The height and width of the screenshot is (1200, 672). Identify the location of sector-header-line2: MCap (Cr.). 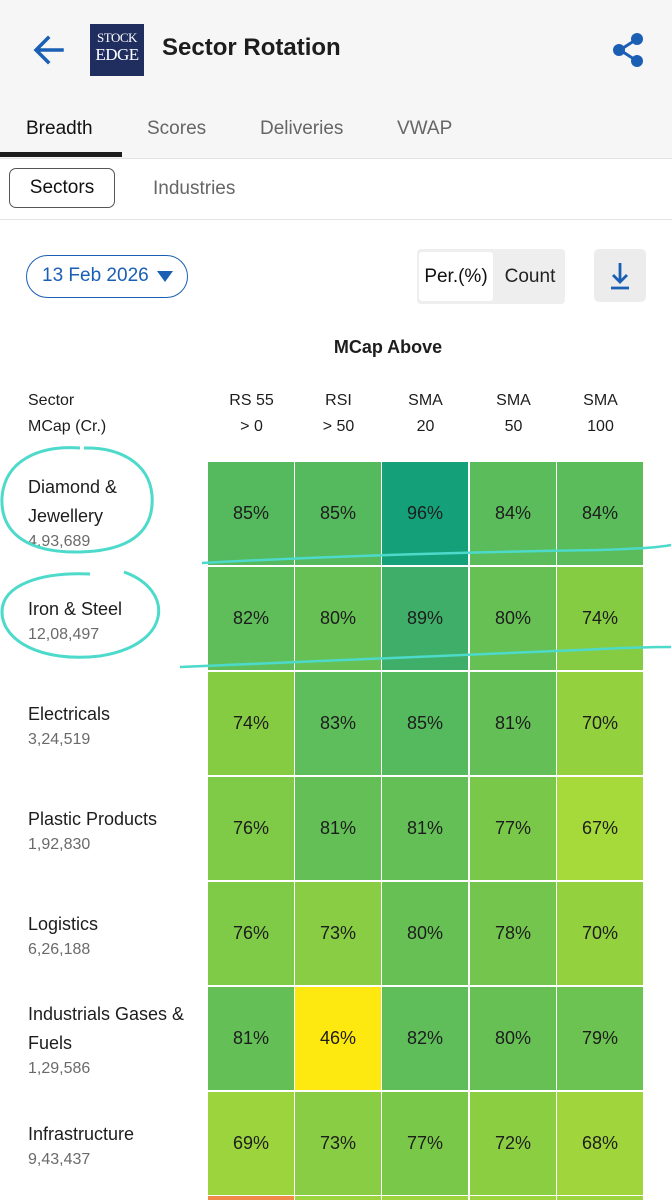
(67, 426).